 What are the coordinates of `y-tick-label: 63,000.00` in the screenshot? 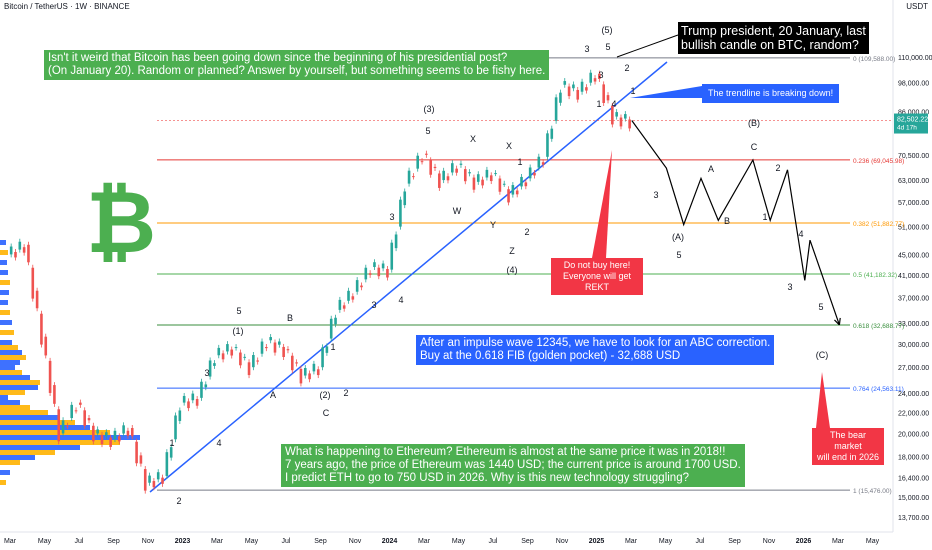 It's located at (913, 181).